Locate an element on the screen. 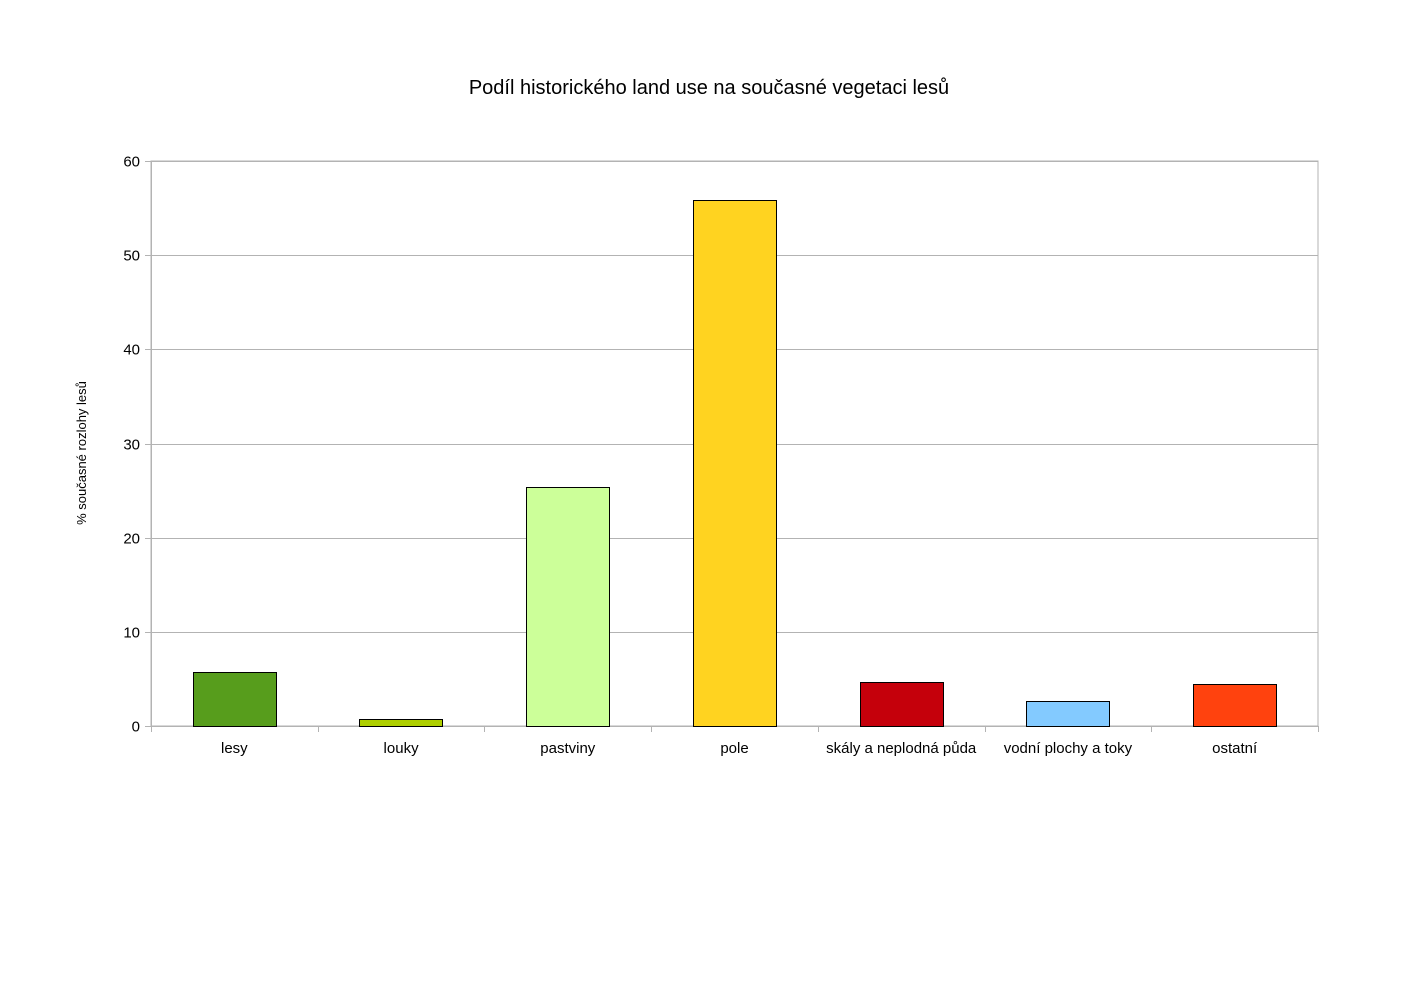 The height and width of the screenshot is (992, 1403). y-tick-label: 20 is located at coordinates (131, 539).